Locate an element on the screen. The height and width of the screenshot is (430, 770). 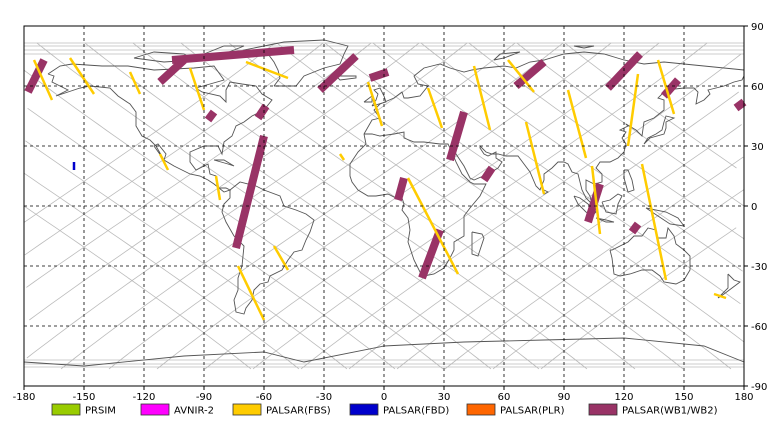
legend-label: PALSAR(FBD) is located at coordinates (416, 411).